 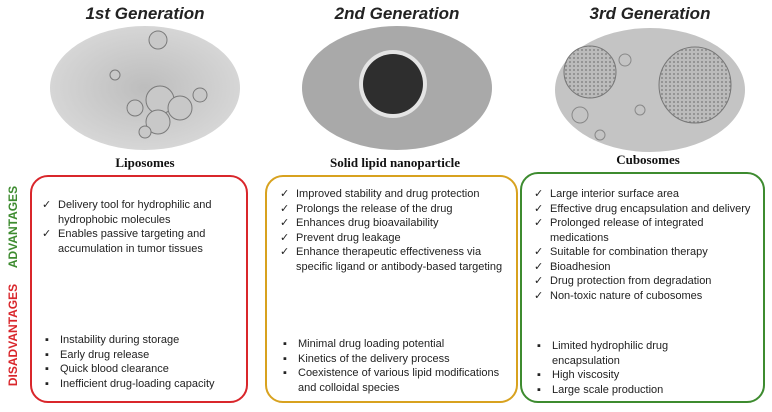 What do you see at coordinates (650, 13) in the screenshot?
I see `generation-title: 3rd Generation` at bounding box center [650, 13].